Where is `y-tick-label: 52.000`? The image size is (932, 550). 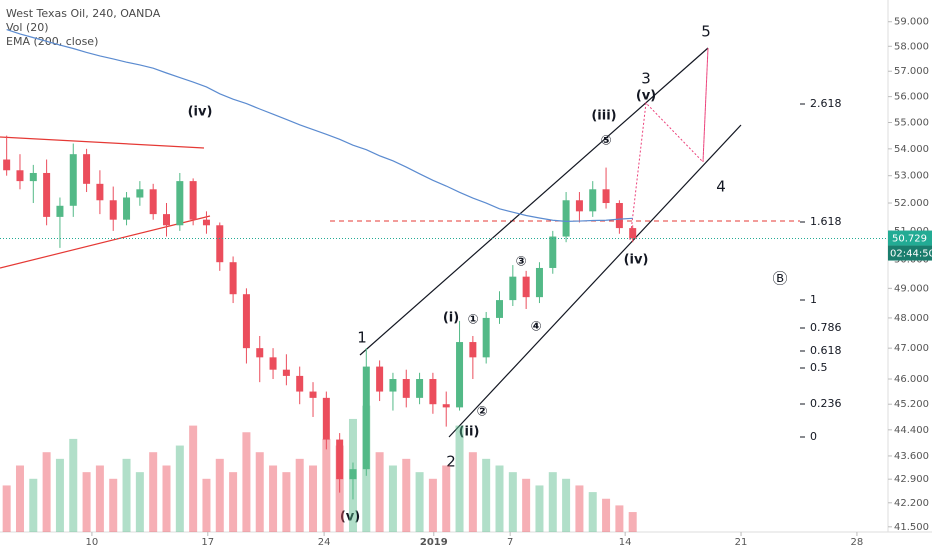 y-tick-label: 52.000 is located at coordinates (911, 203).